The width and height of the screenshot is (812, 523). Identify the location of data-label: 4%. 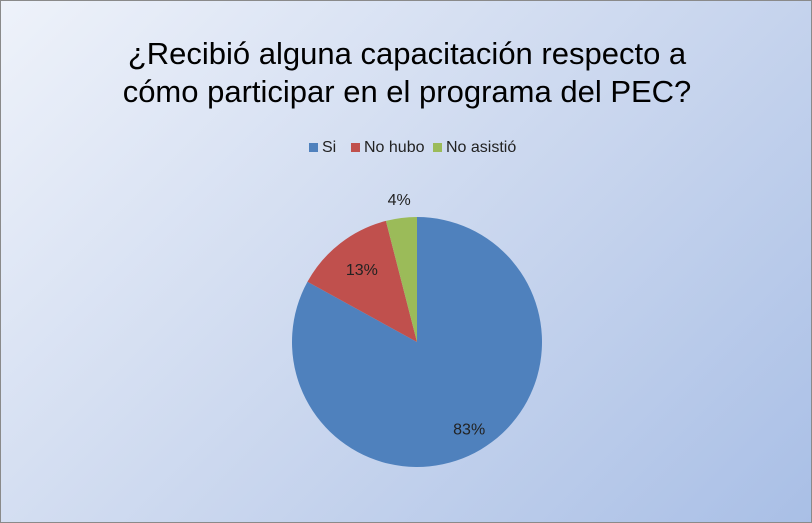
(399, 200).